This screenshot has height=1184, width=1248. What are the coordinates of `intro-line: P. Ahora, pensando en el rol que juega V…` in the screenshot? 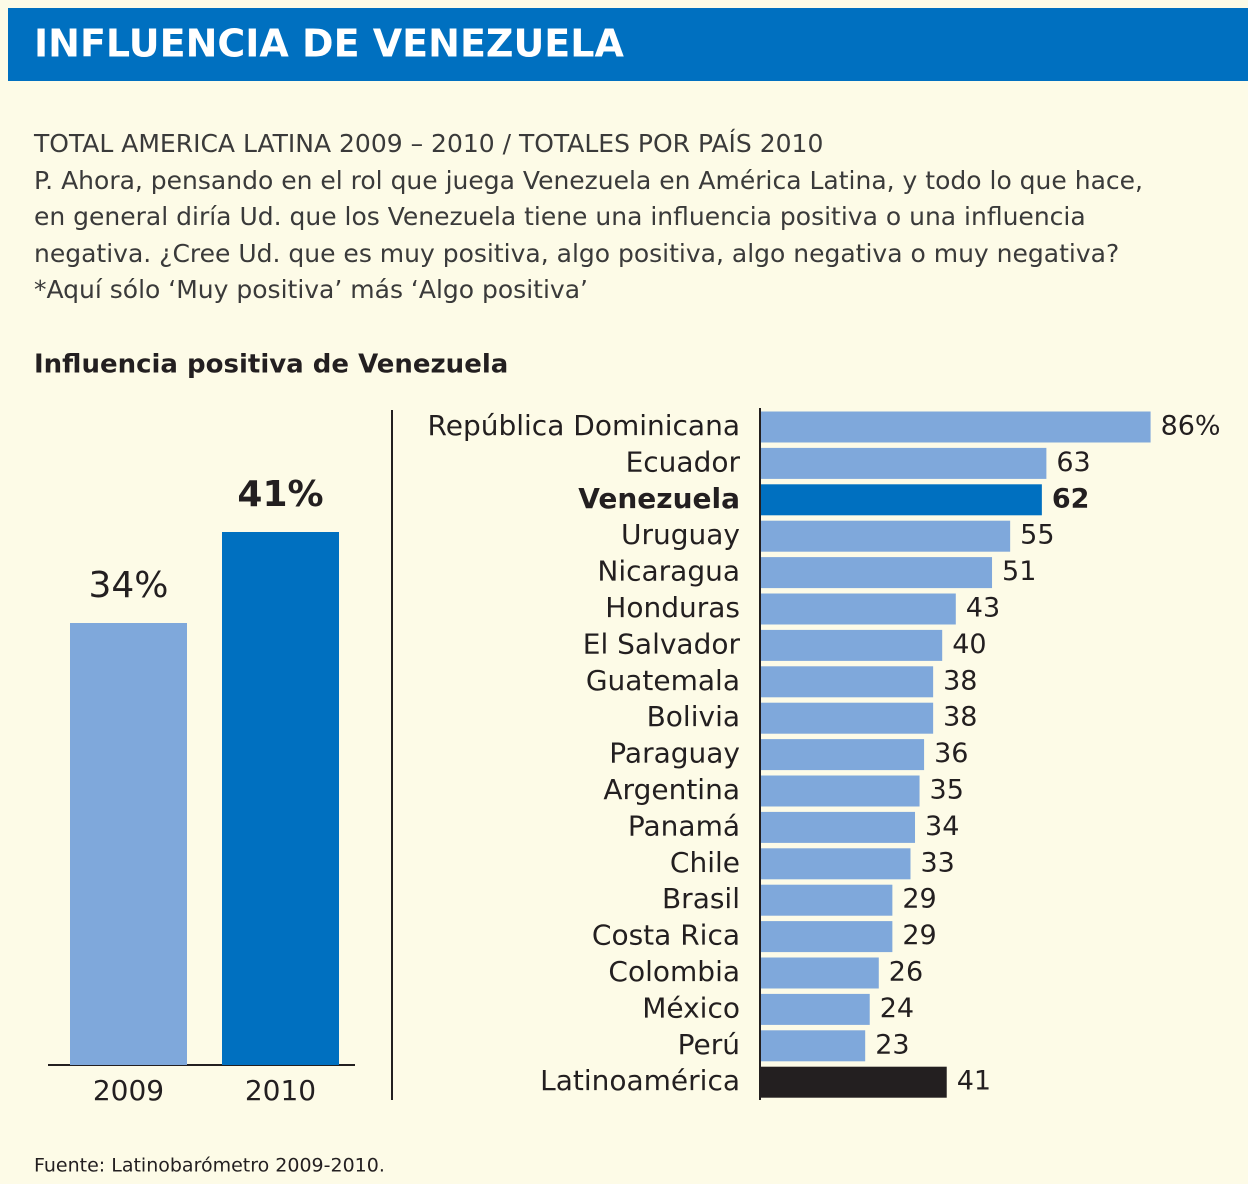 It's located at (588, 180).